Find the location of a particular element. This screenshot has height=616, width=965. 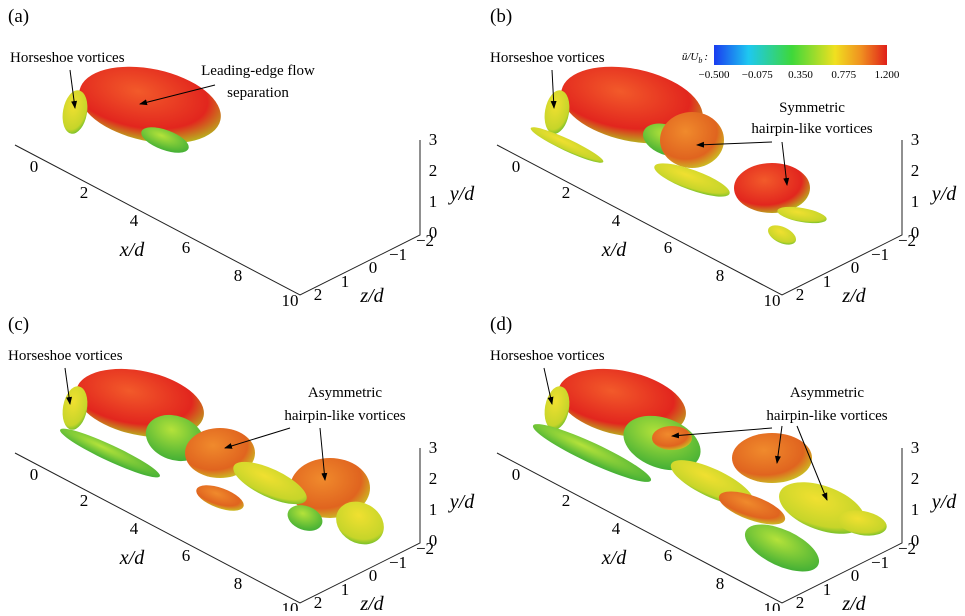

colorbar-label-main: ū/U is located at coordinates (691, 57).